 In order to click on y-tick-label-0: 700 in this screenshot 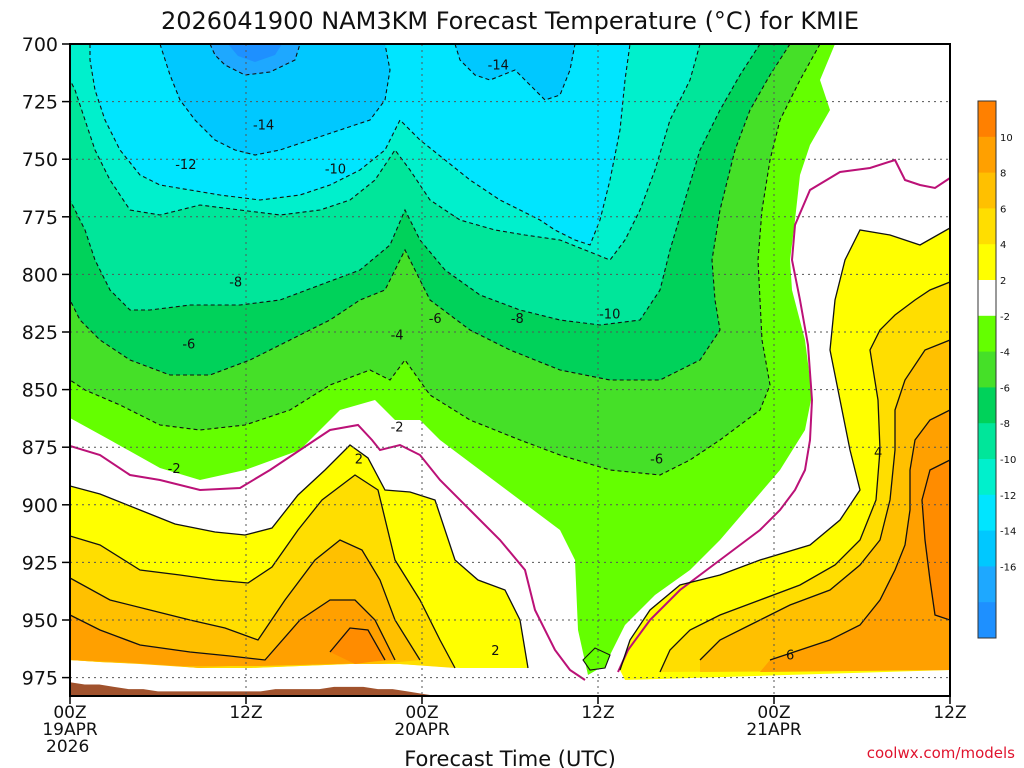, I will do `click(40, 45)`.